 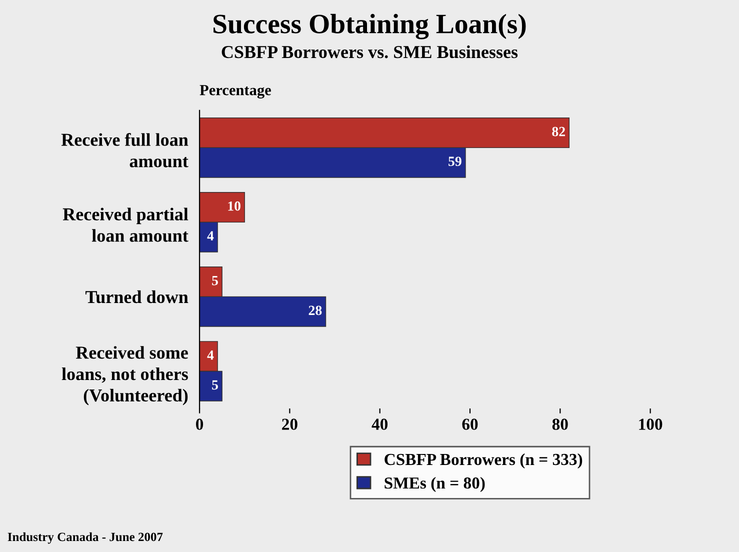 What do you see at coordinates (558, 131) in the screenshot?
I see `data-label: 82` at bounding box center [558, 131].